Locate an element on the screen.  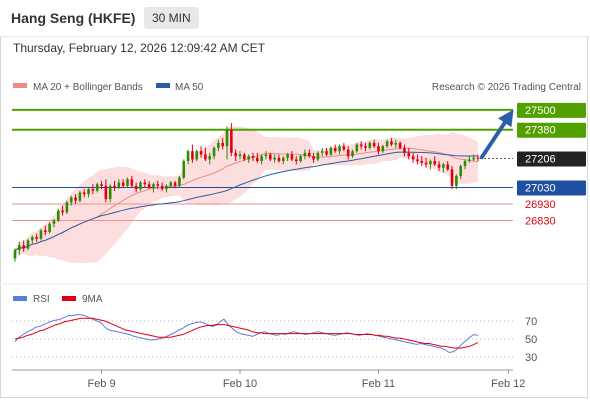
level-label-27206: 27206 is located at coordinates (540, 159).